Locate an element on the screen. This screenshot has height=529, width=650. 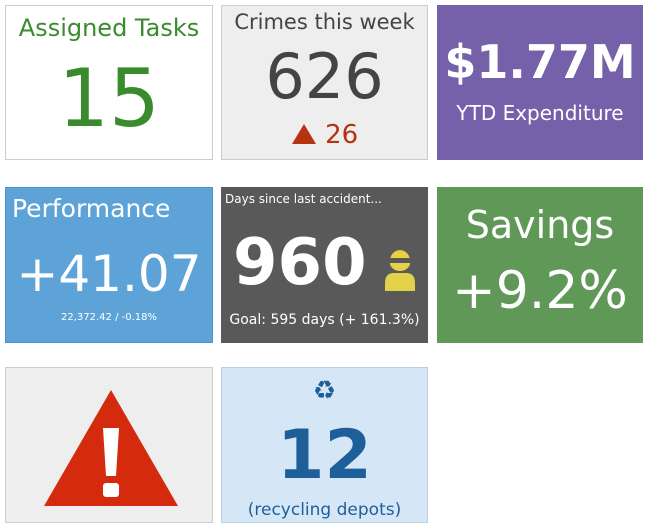
tile-value: 960 is located at coordinates (300, 263).